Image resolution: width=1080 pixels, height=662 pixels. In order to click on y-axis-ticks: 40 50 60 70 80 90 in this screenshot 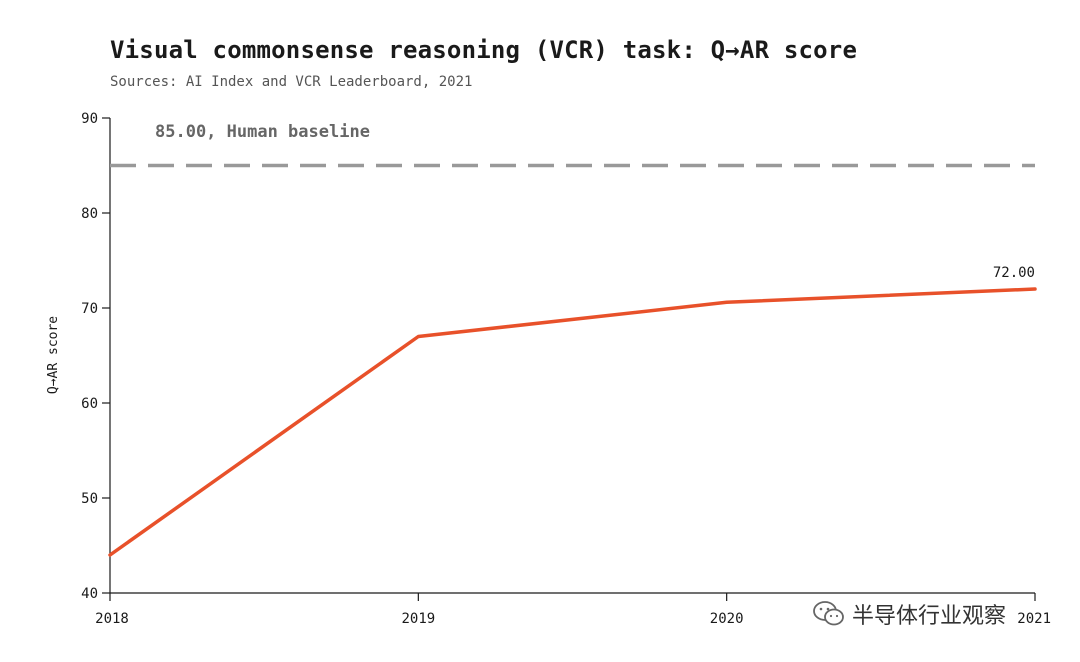, I will do `click(95, 356)`.